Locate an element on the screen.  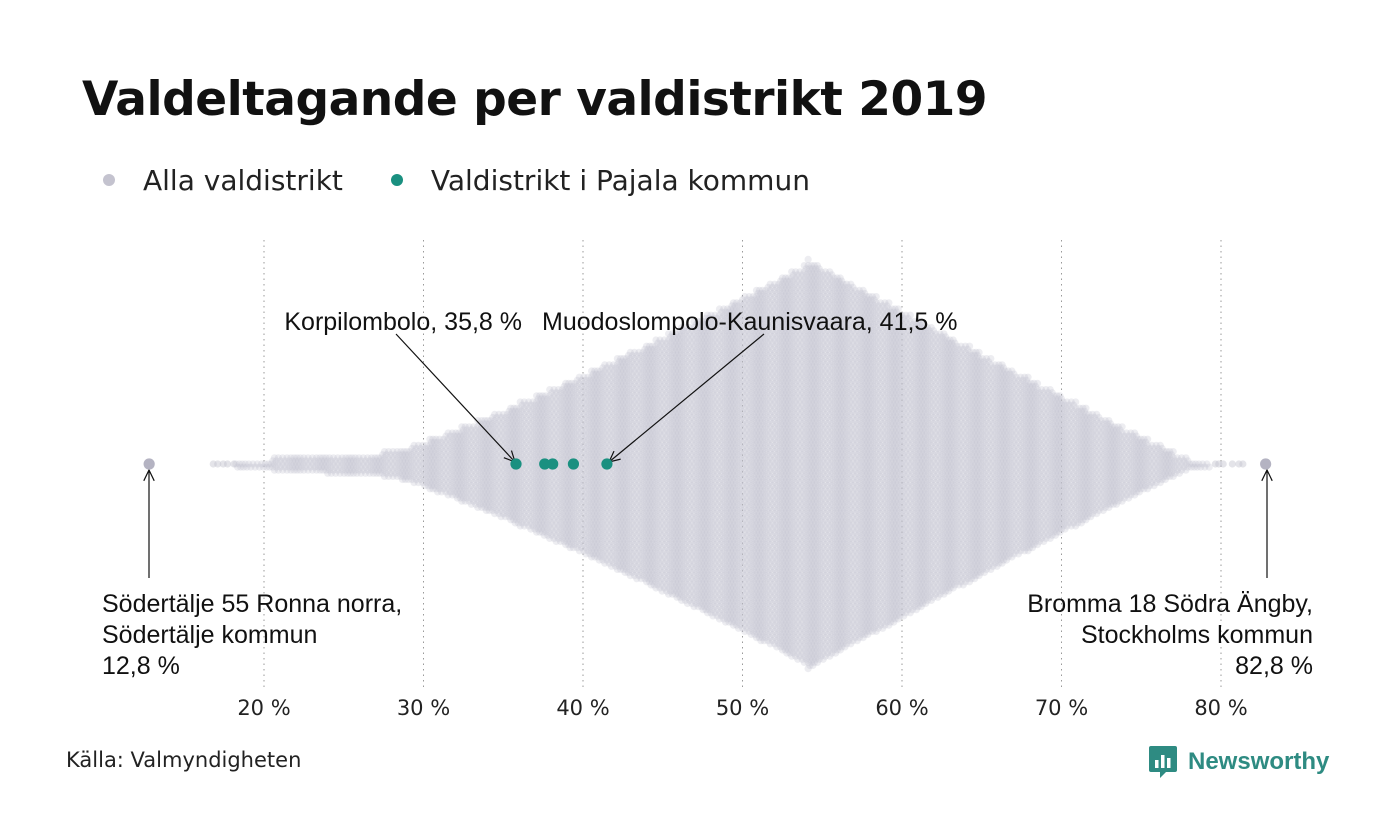
legend-label-pajala-districts: Valdistrikt i Pajala kommun is located at coordinates (620, 180).